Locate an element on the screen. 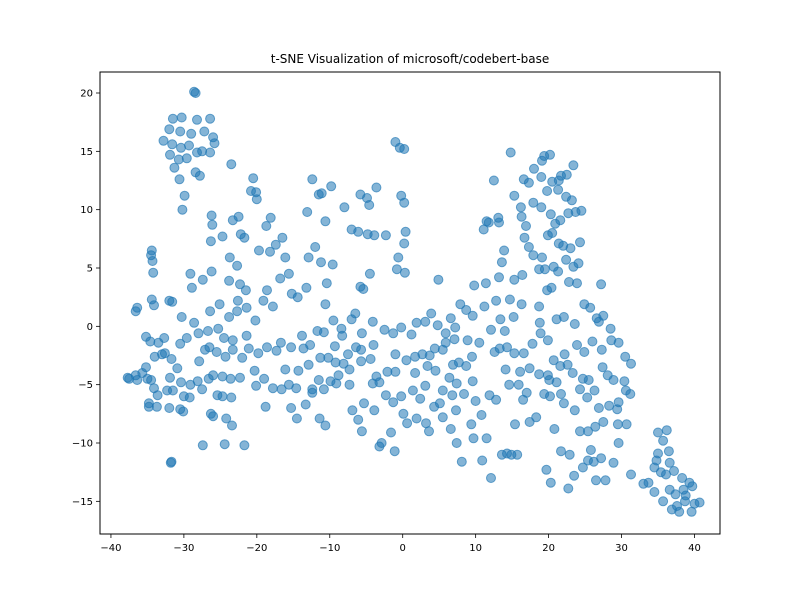  x-tick-label: 10 is located at coordinates (475, 548).